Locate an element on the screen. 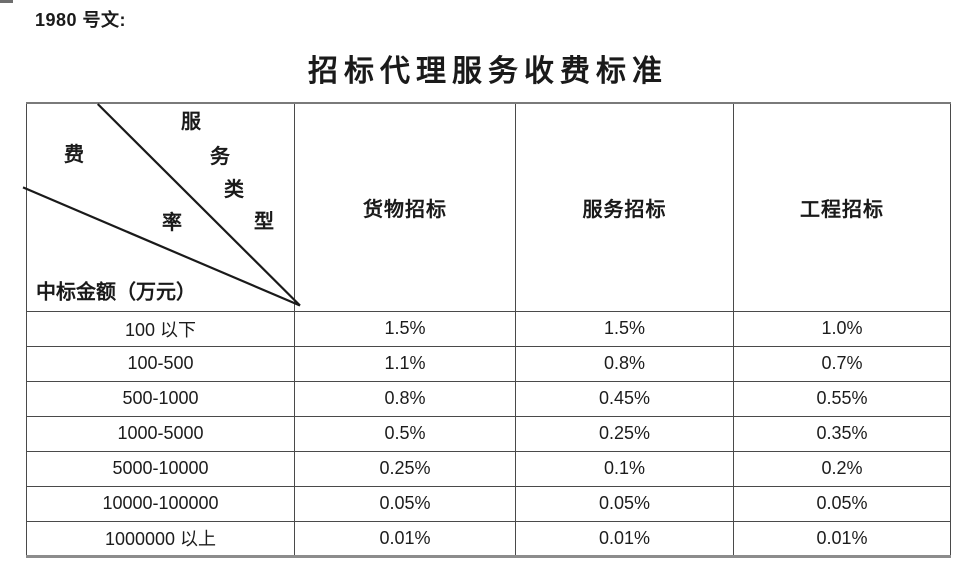 The image size is (976, 581). table-row: 5000-10000 0.25% 0.1% 0.2% is located at coordinates (488, 468).